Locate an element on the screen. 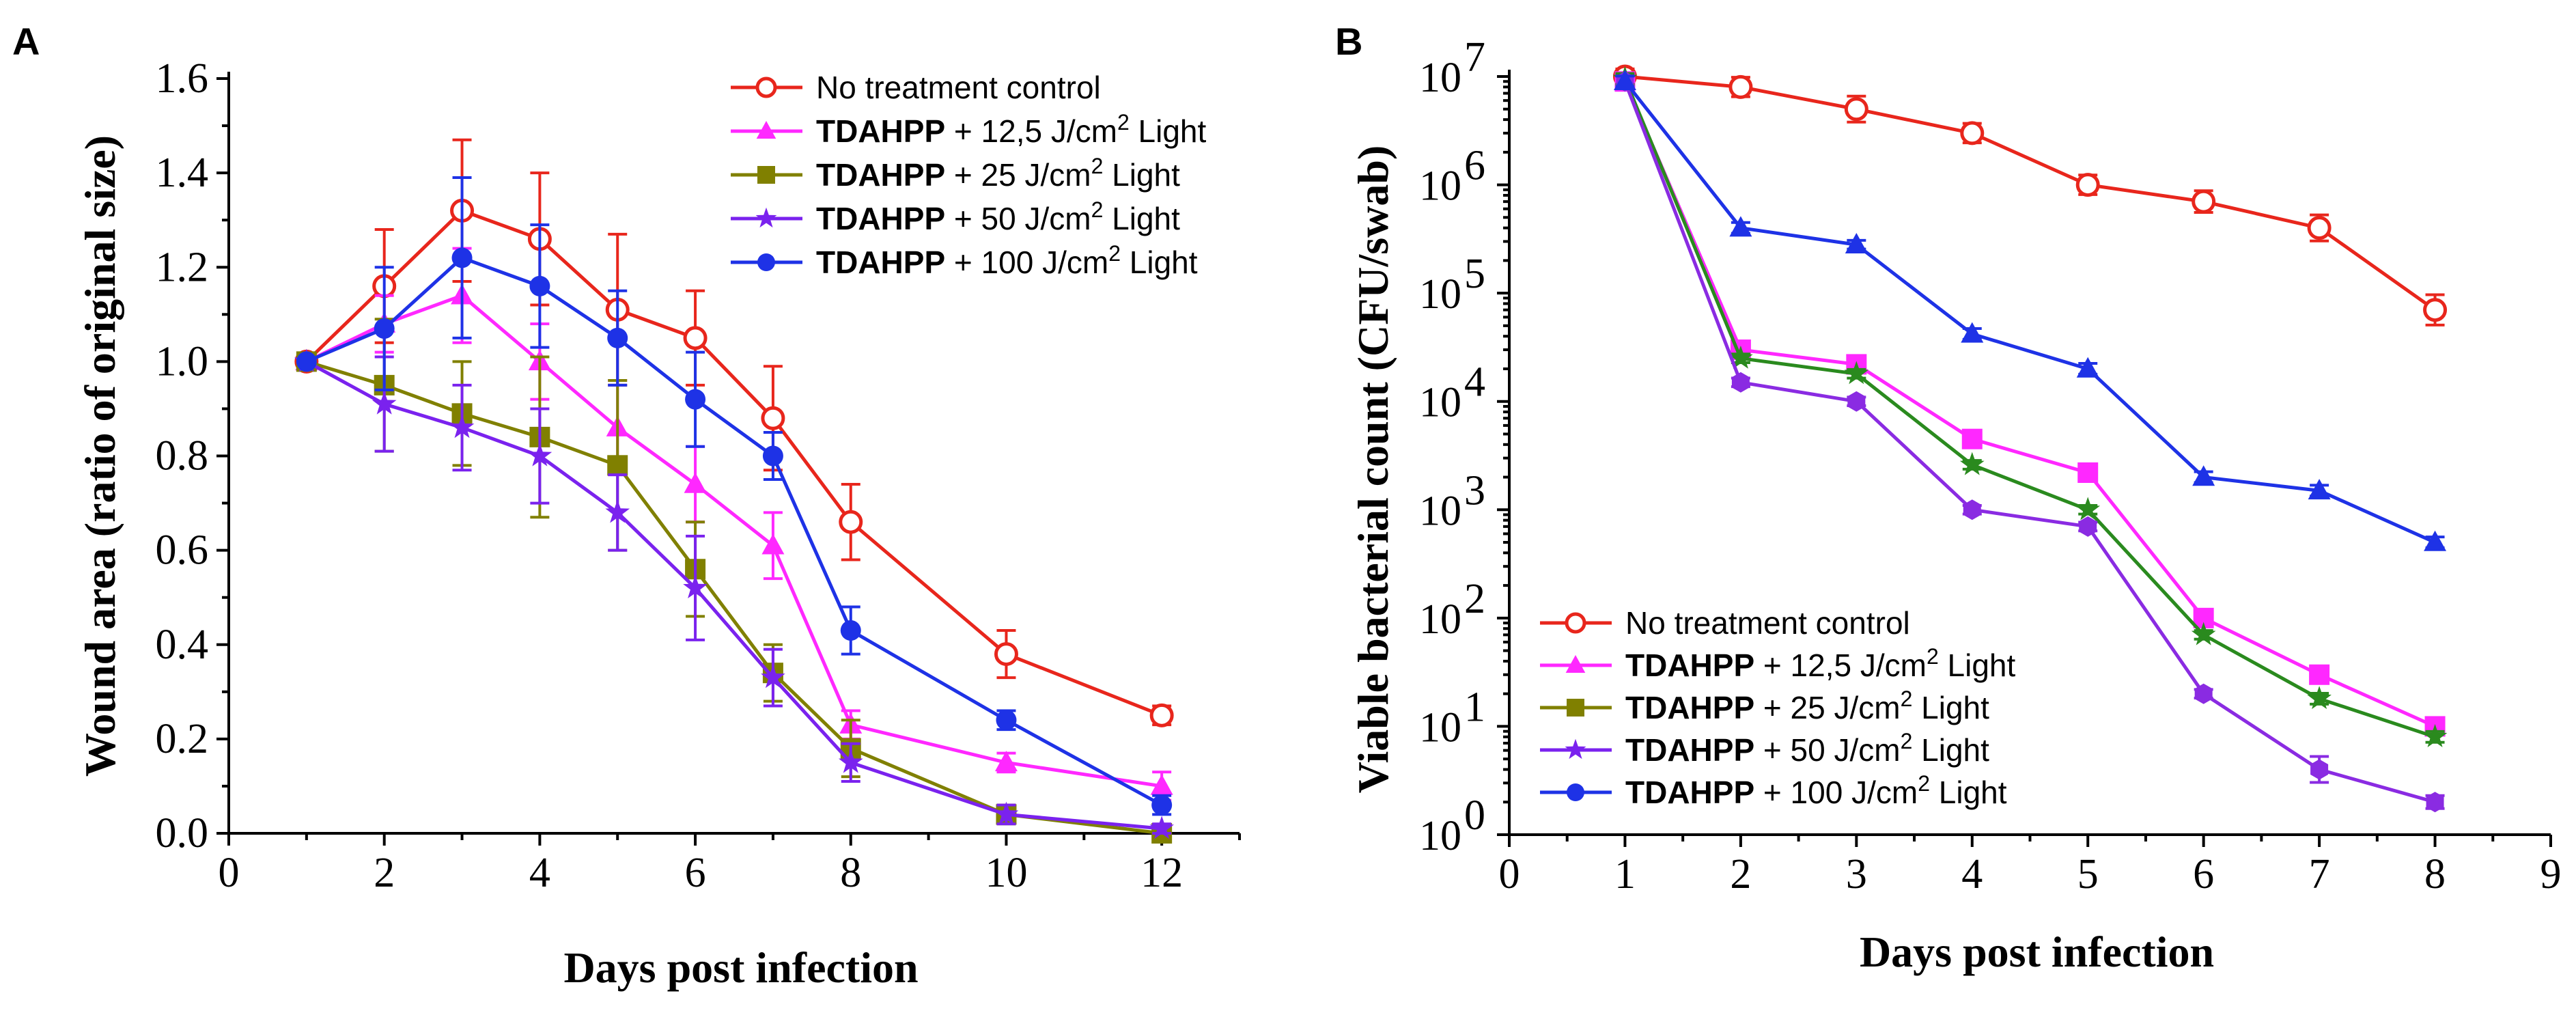  panel-b-x-axis-title: Days post infection is located at coordinates (2037, 952).